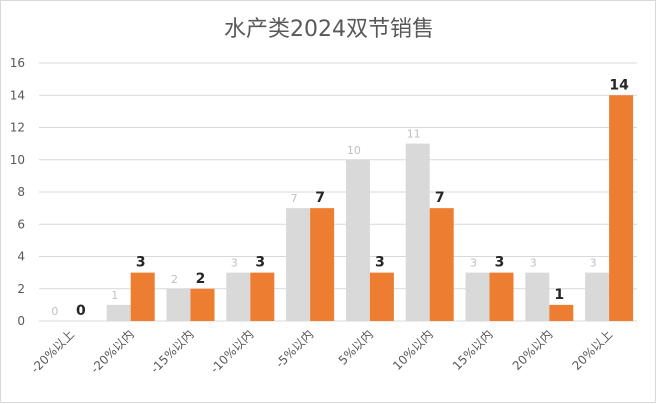 This screenshot has height=404, width=656. Describe the element at coordinates (17, 128) in the screenshot. I see `y-tick-label: 12` at that location.